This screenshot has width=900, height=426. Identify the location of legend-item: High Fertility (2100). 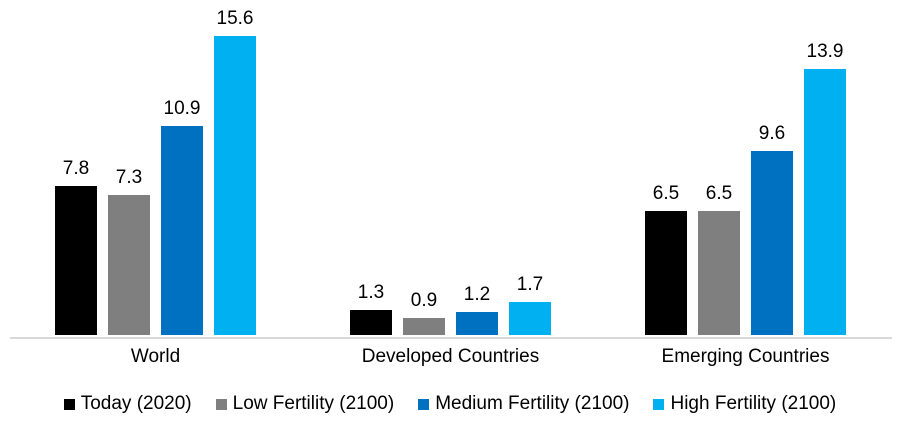
(744, 404).